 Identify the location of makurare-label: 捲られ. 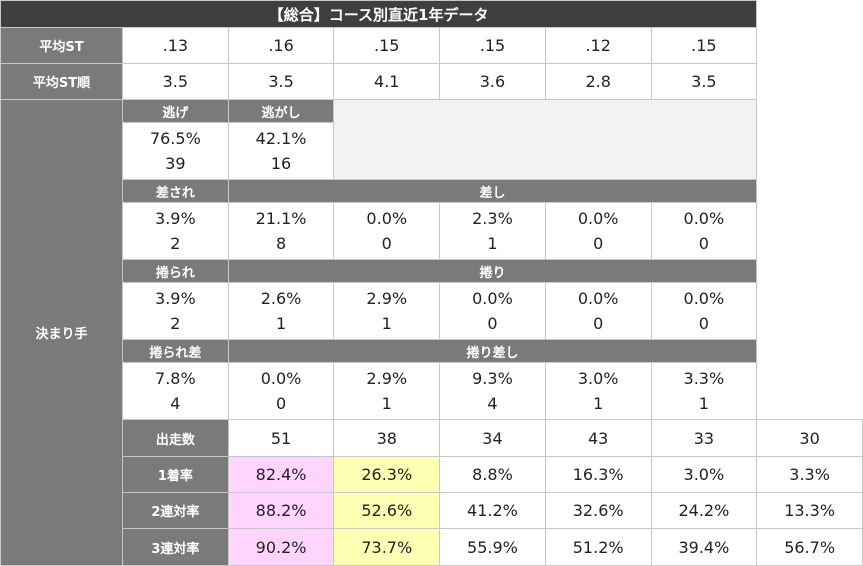
(175, 271).